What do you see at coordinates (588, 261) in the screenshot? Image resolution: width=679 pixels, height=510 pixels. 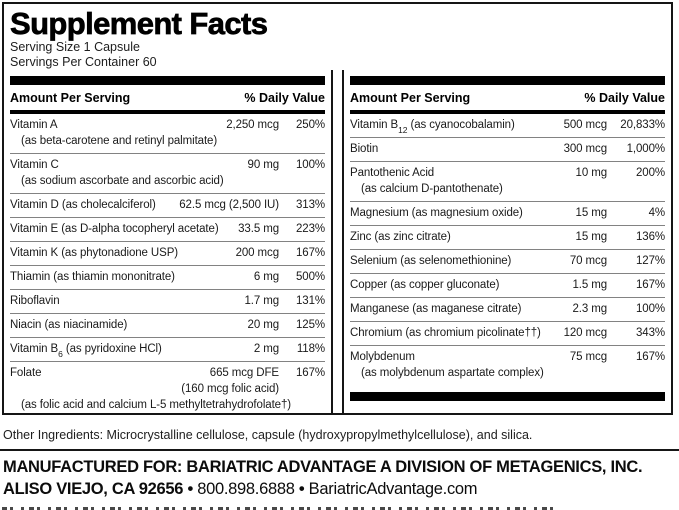 I see `nutrient-amount: 70 mcg` at bounding box center [588, 261].